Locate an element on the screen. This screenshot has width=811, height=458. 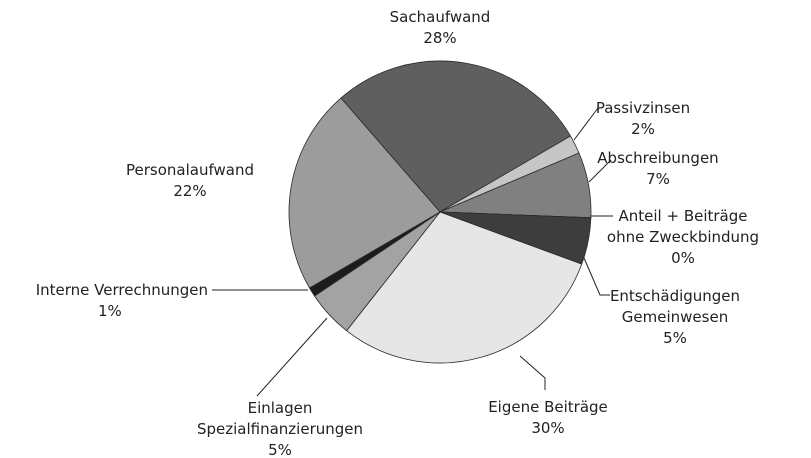
category-name: Abschreibungen is located at coordinates (658, 158).